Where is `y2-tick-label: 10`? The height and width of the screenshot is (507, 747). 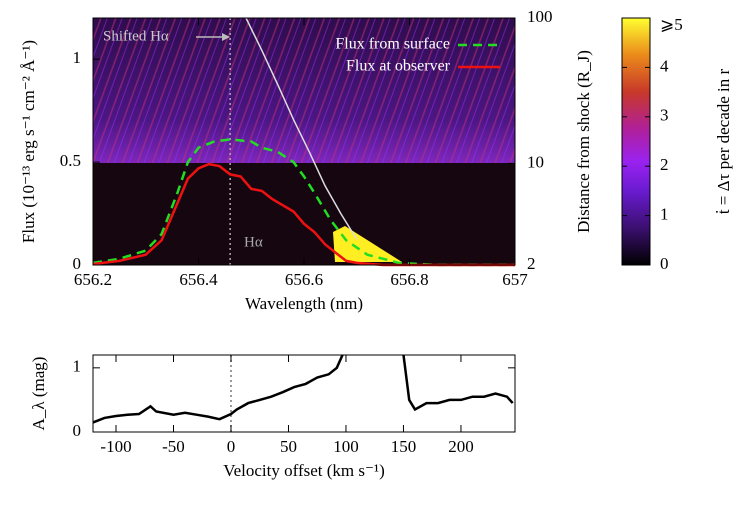 y2-tick-label: 10 is located at coordinates (535, 161).